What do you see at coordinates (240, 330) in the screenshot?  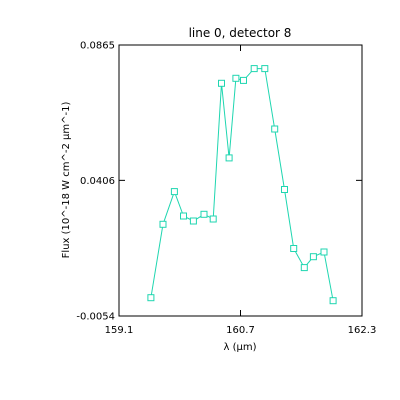 I see `x-tick-label: 160.7` at bounding box center [240, 330].